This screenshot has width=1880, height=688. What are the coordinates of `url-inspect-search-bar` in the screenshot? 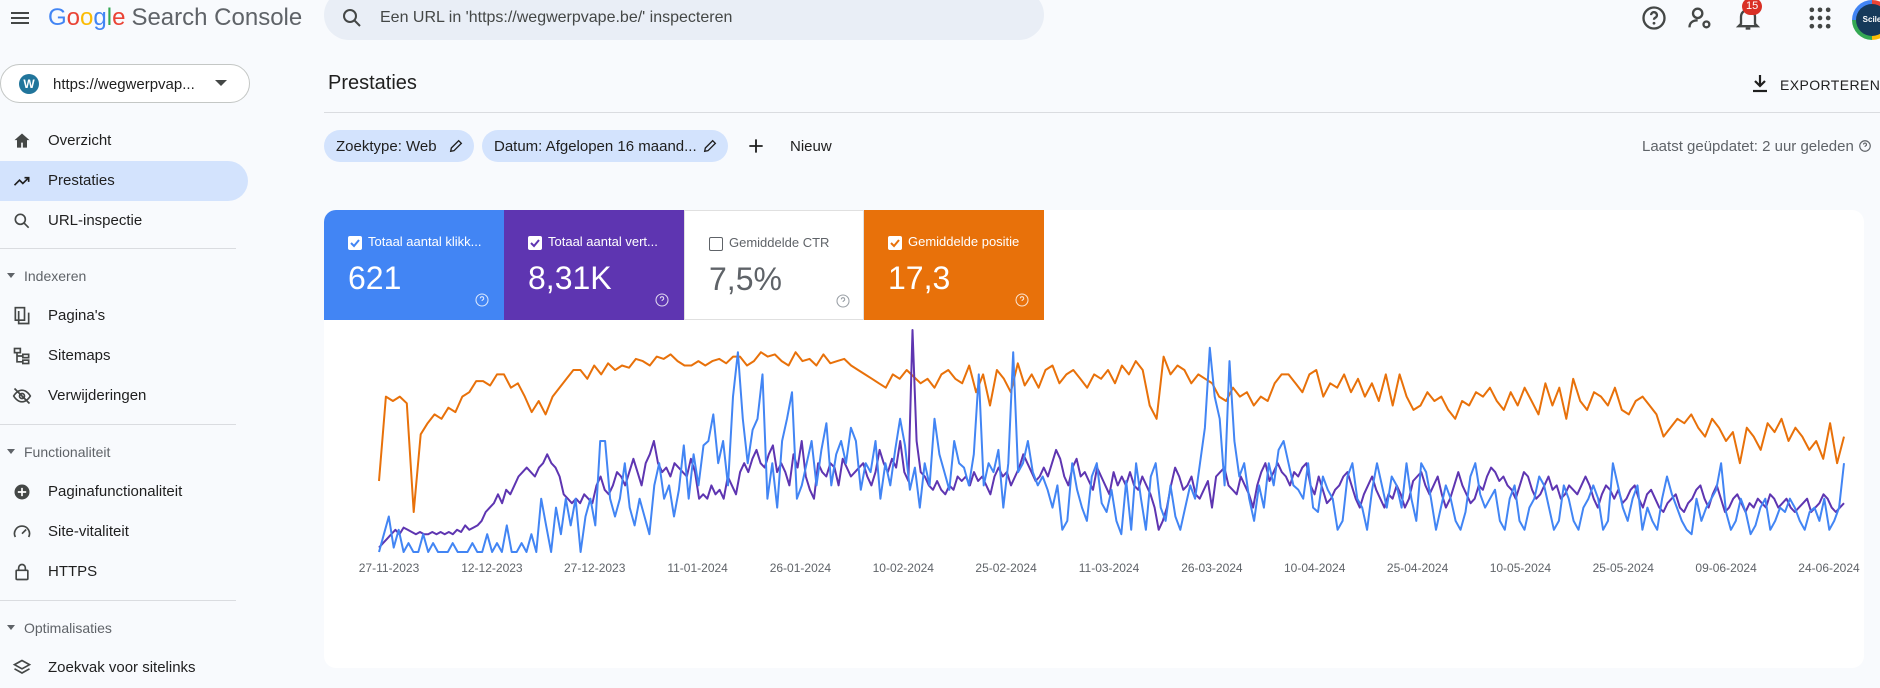 It's located at (684, 20).